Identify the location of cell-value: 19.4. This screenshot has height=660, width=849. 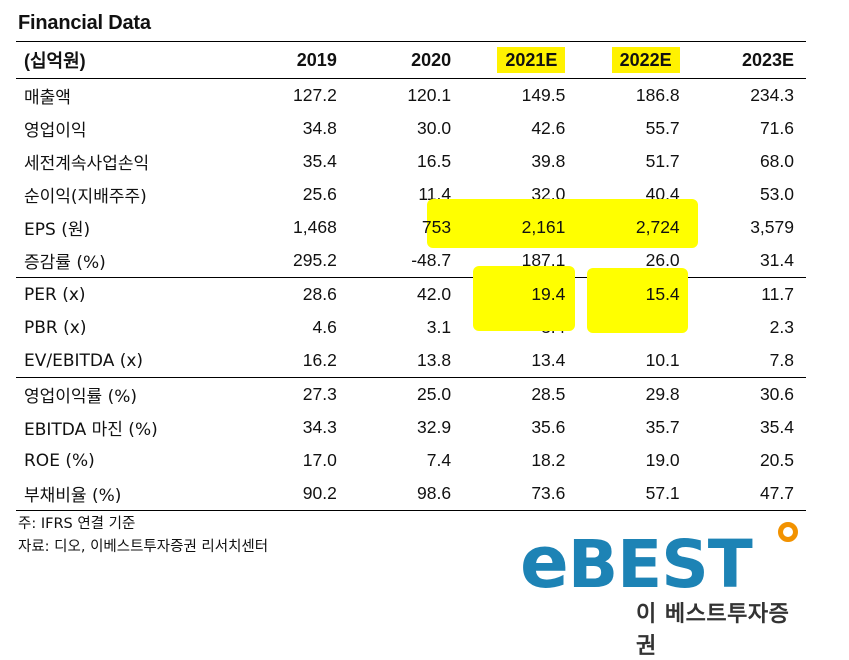
(548, 294).